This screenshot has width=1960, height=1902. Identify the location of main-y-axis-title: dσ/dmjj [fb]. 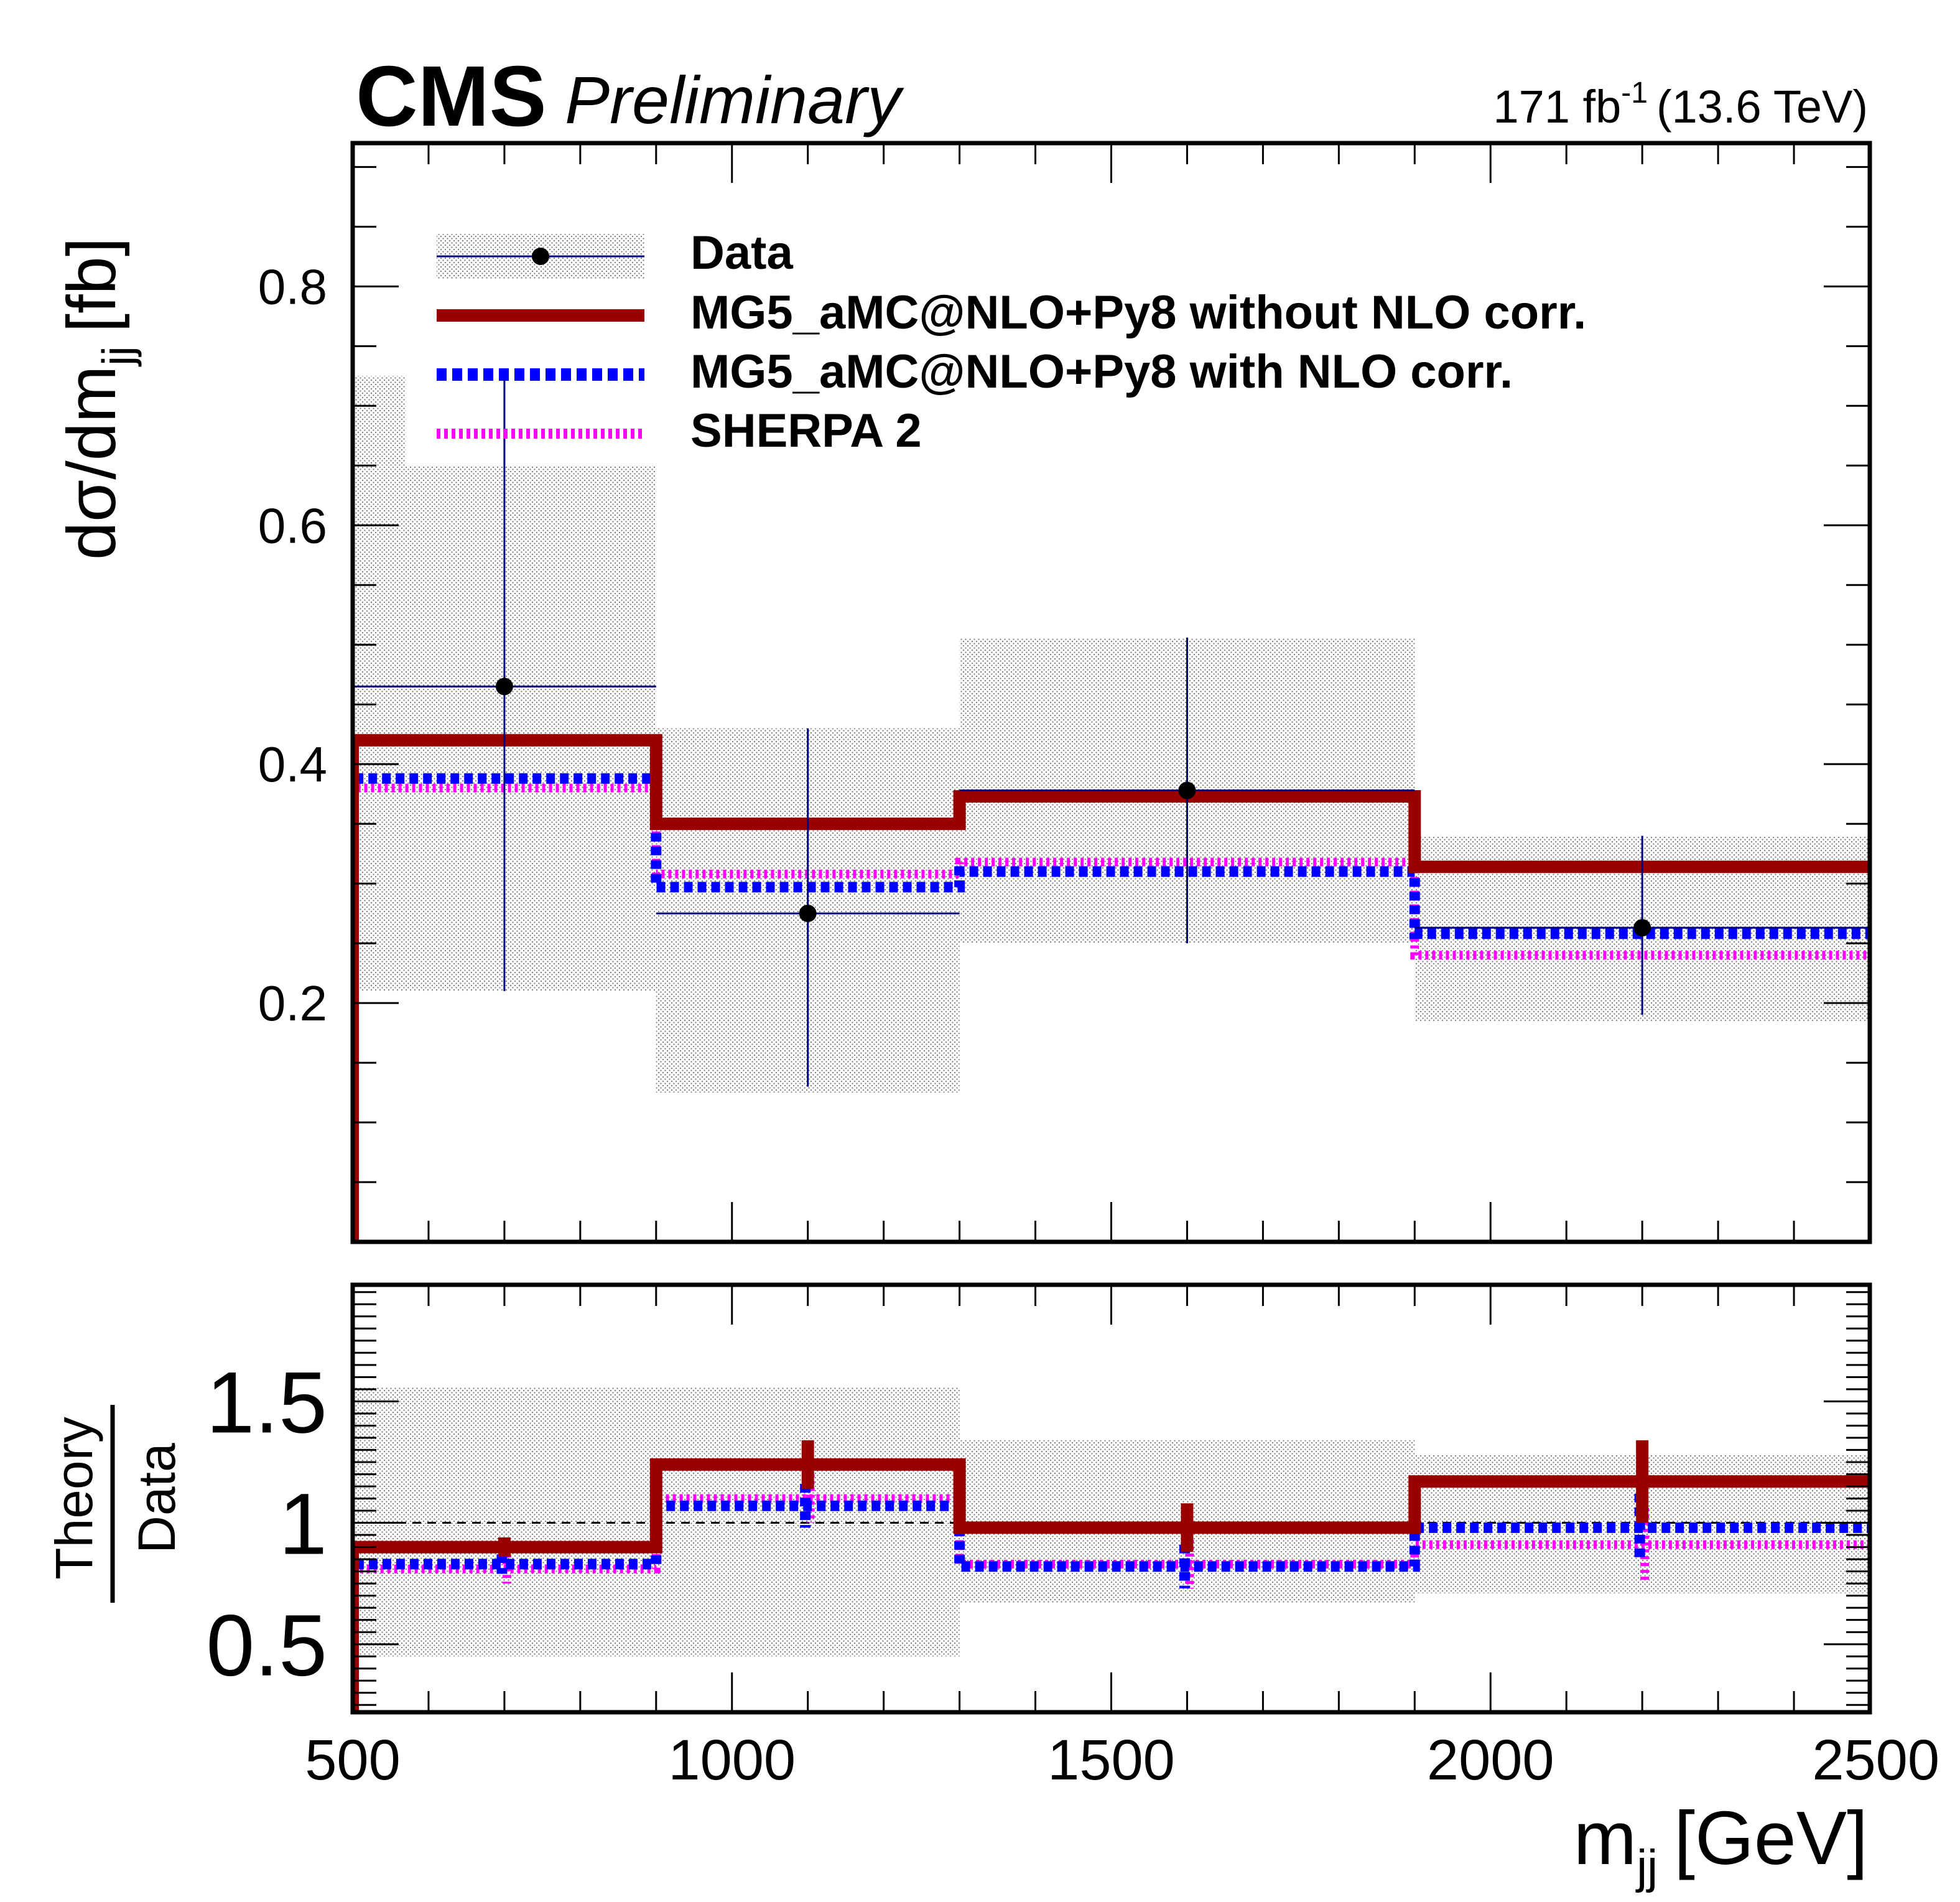
(97, 399).